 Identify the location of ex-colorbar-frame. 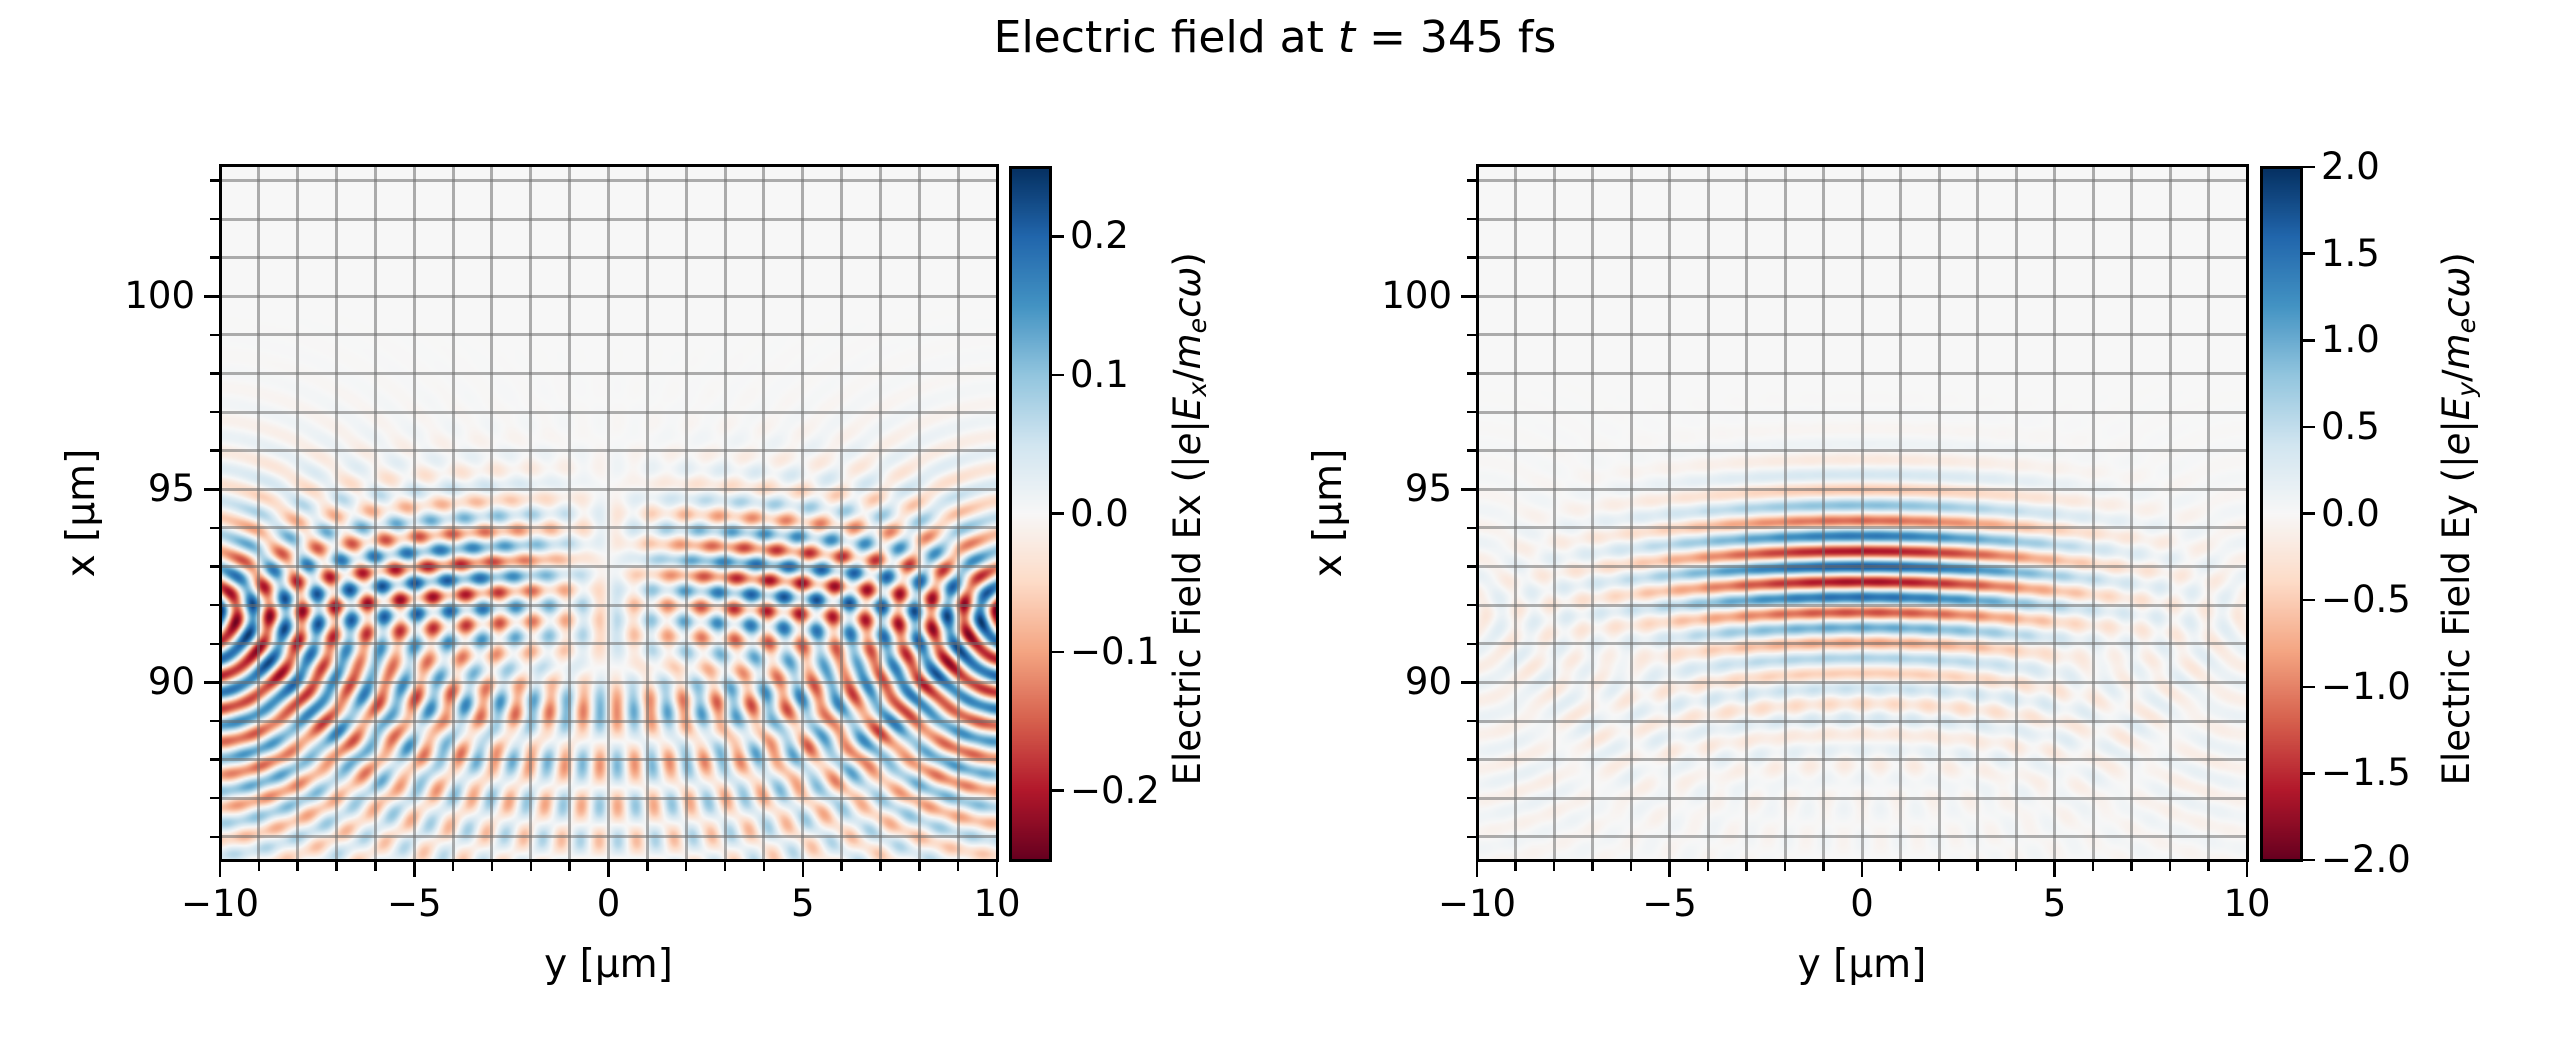
(1030, 513).